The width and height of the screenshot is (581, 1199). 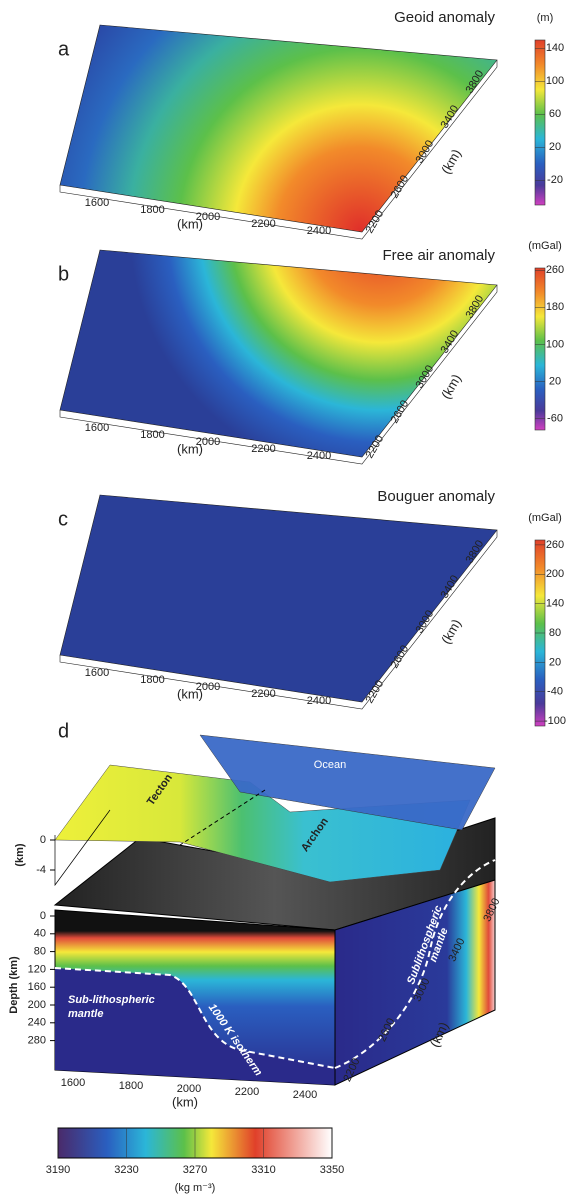 What do you see at coordinates (555, 721) in the screenshot?
I see `colorbar-tick-label: -100` at bounding box center [555, 721].